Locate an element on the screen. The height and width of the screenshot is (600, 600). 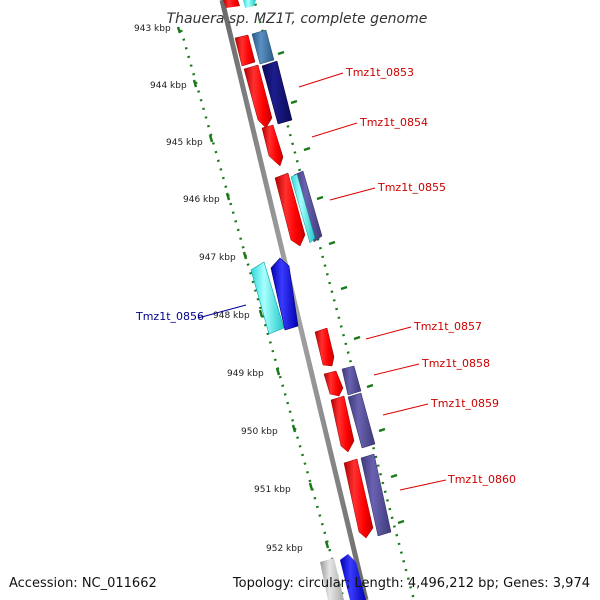
gene-feature-tmz1t-0856b is located at coordinates (284, 294).